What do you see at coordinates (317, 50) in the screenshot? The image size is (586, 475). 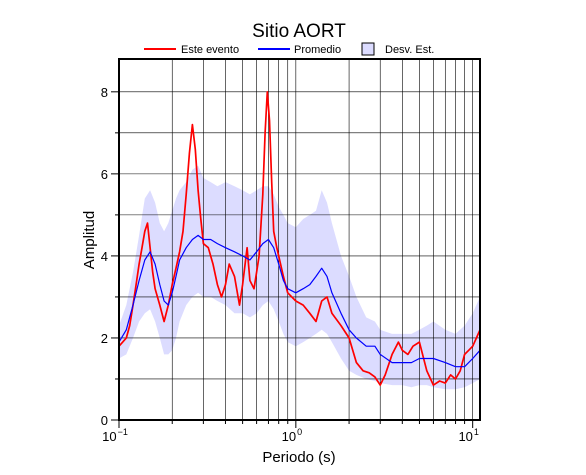 I see `legend-label-promedio: Promedio` at bounding box center [317, 50].